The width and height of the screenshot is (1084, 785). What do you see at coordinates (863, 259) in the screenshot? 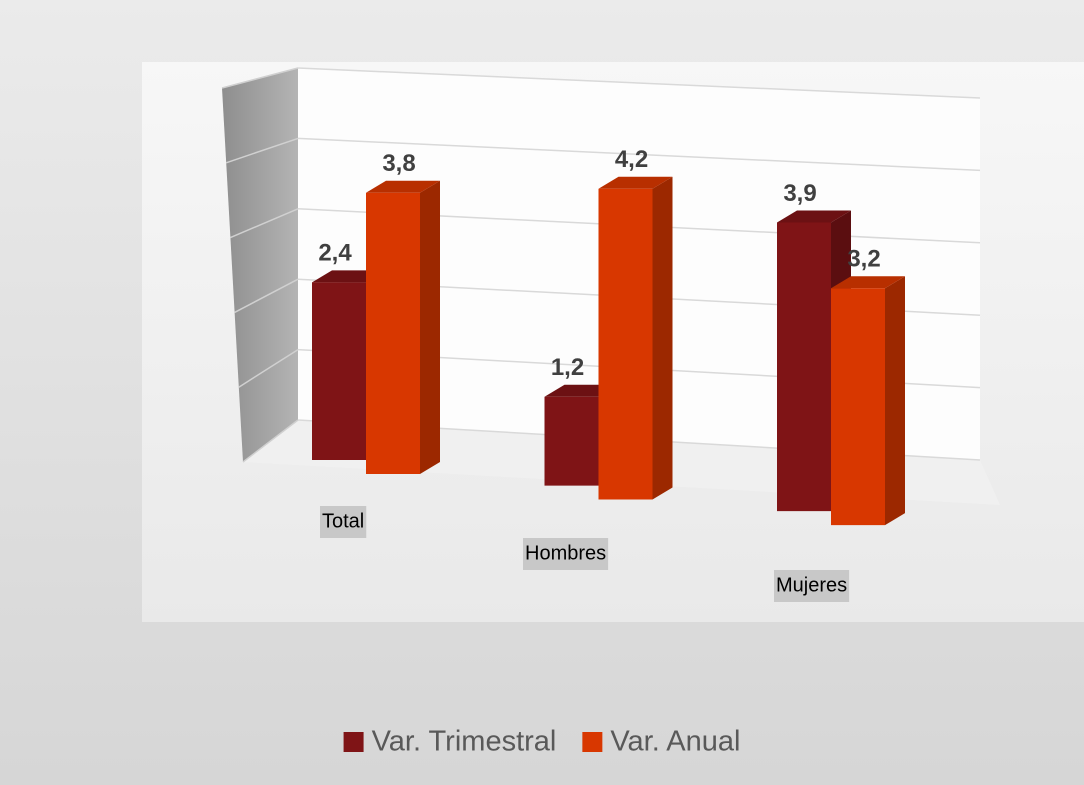
I see `data-label: 3,2` at bounding box center [863, 259].